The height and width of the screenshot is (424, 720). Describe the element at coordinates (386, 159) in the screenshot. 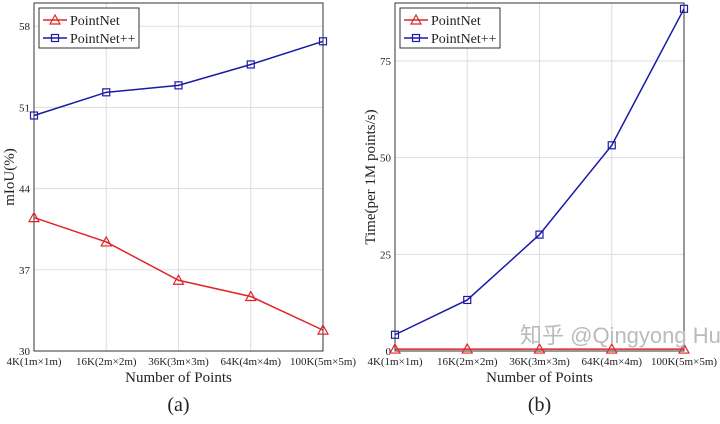

I see `y-tick-label: 50` at that location.